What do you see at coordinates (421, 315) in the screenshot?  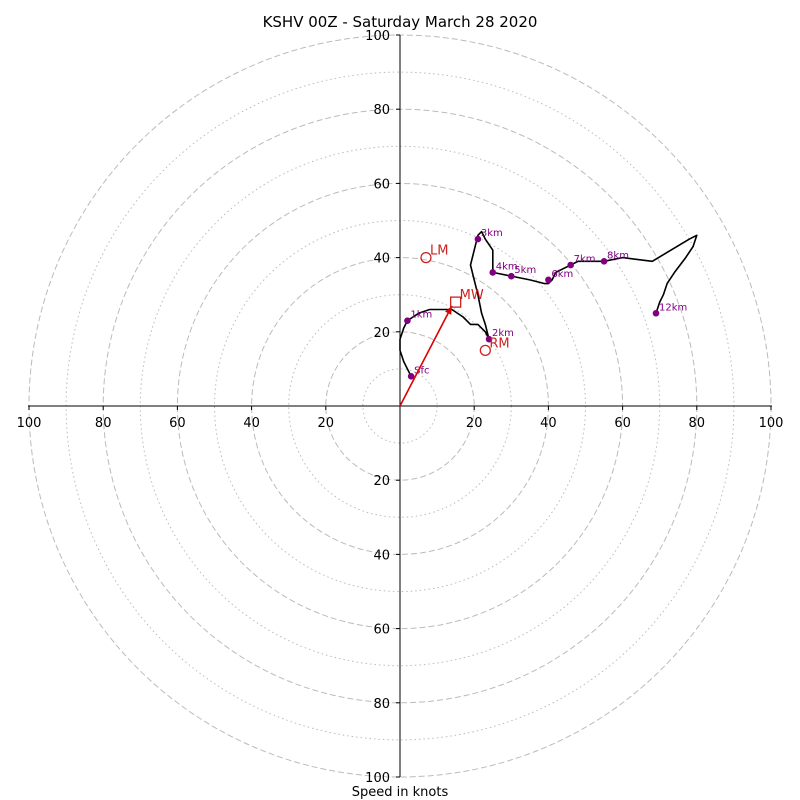 I see `height-label: 1km` at bounding box center [421, 315].